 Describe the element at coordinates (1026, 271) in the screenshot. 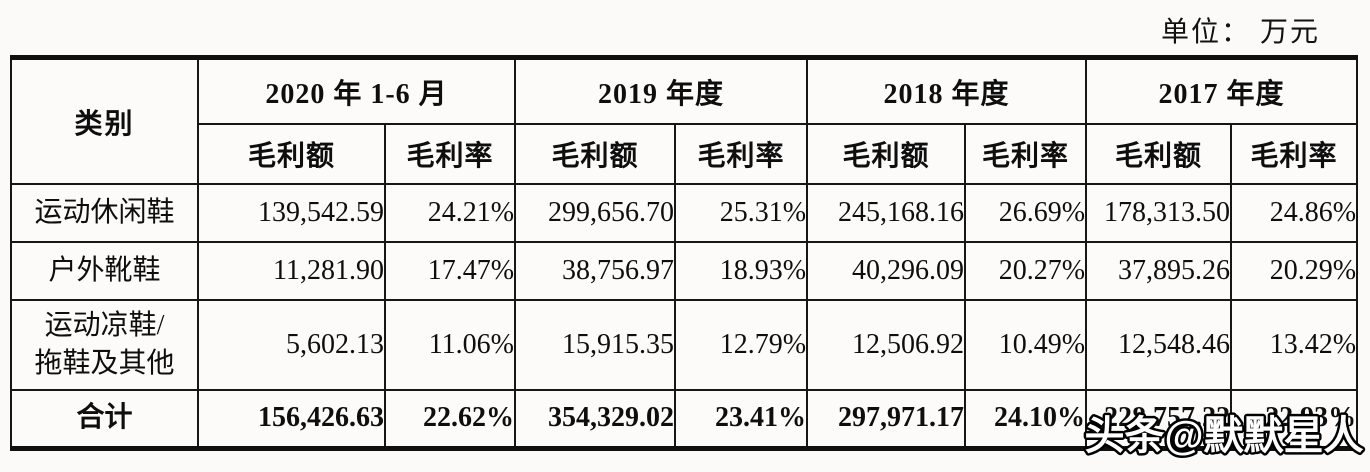

I see `cell-value: 20.27%` at that location.